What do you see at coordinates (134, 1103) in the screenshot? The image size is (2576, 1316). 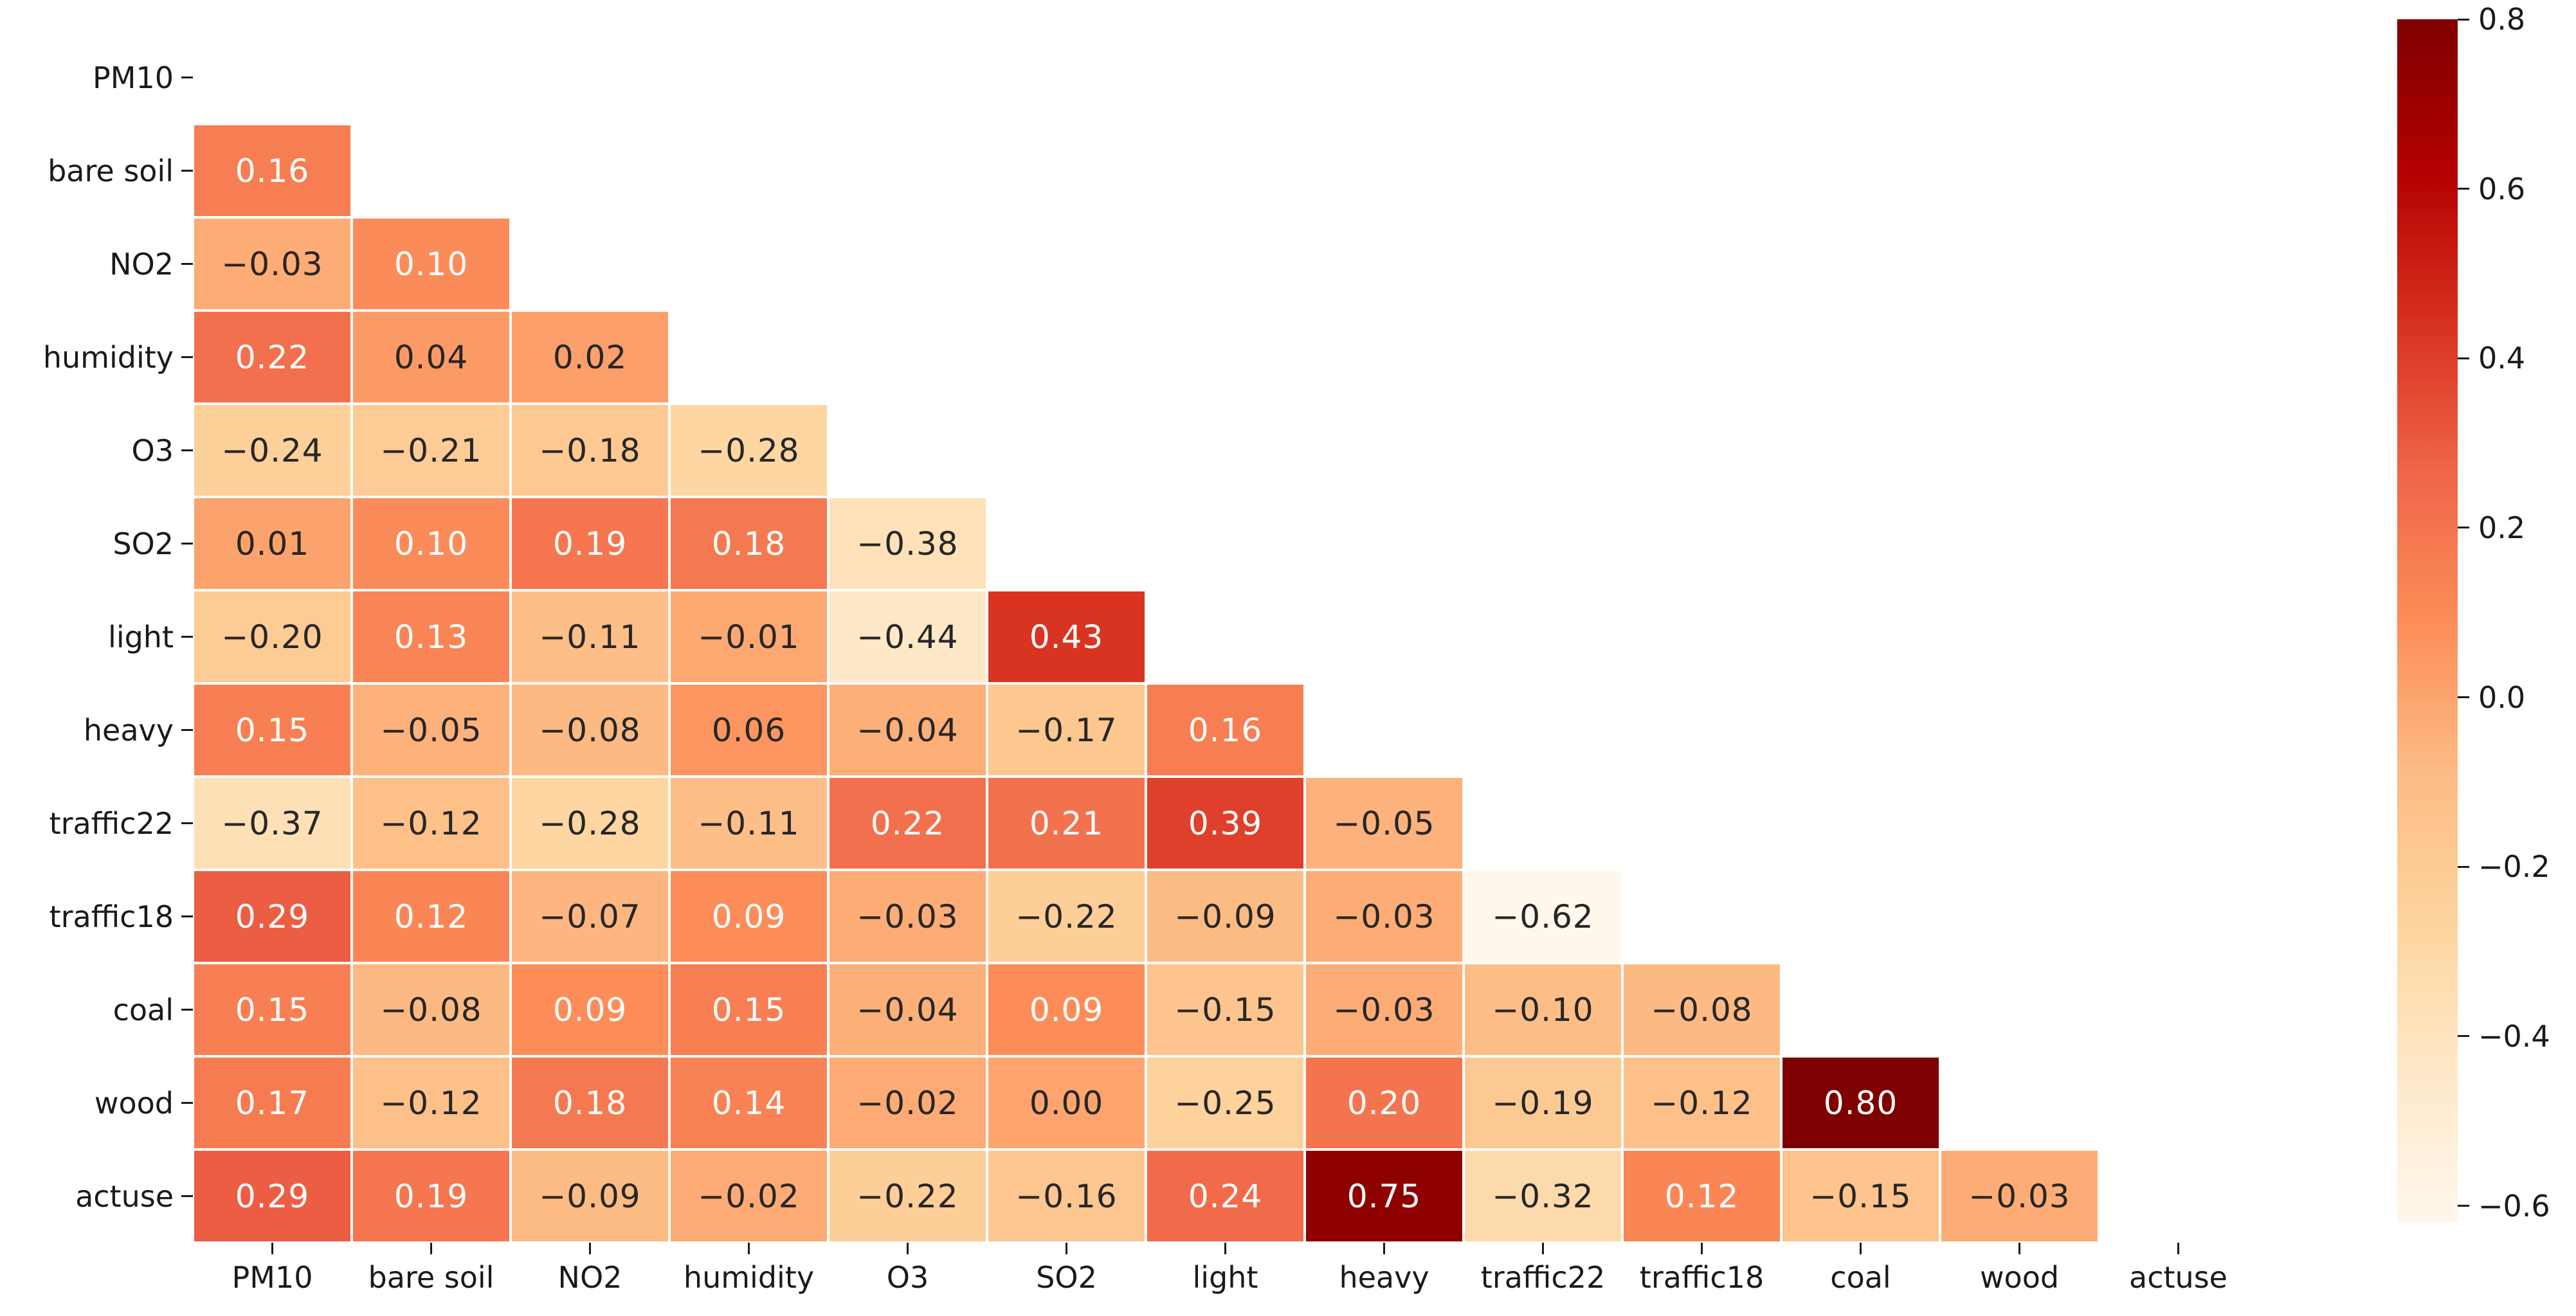 I see `y-axis-label-wood: wood` at bounding box center [134, 1103].